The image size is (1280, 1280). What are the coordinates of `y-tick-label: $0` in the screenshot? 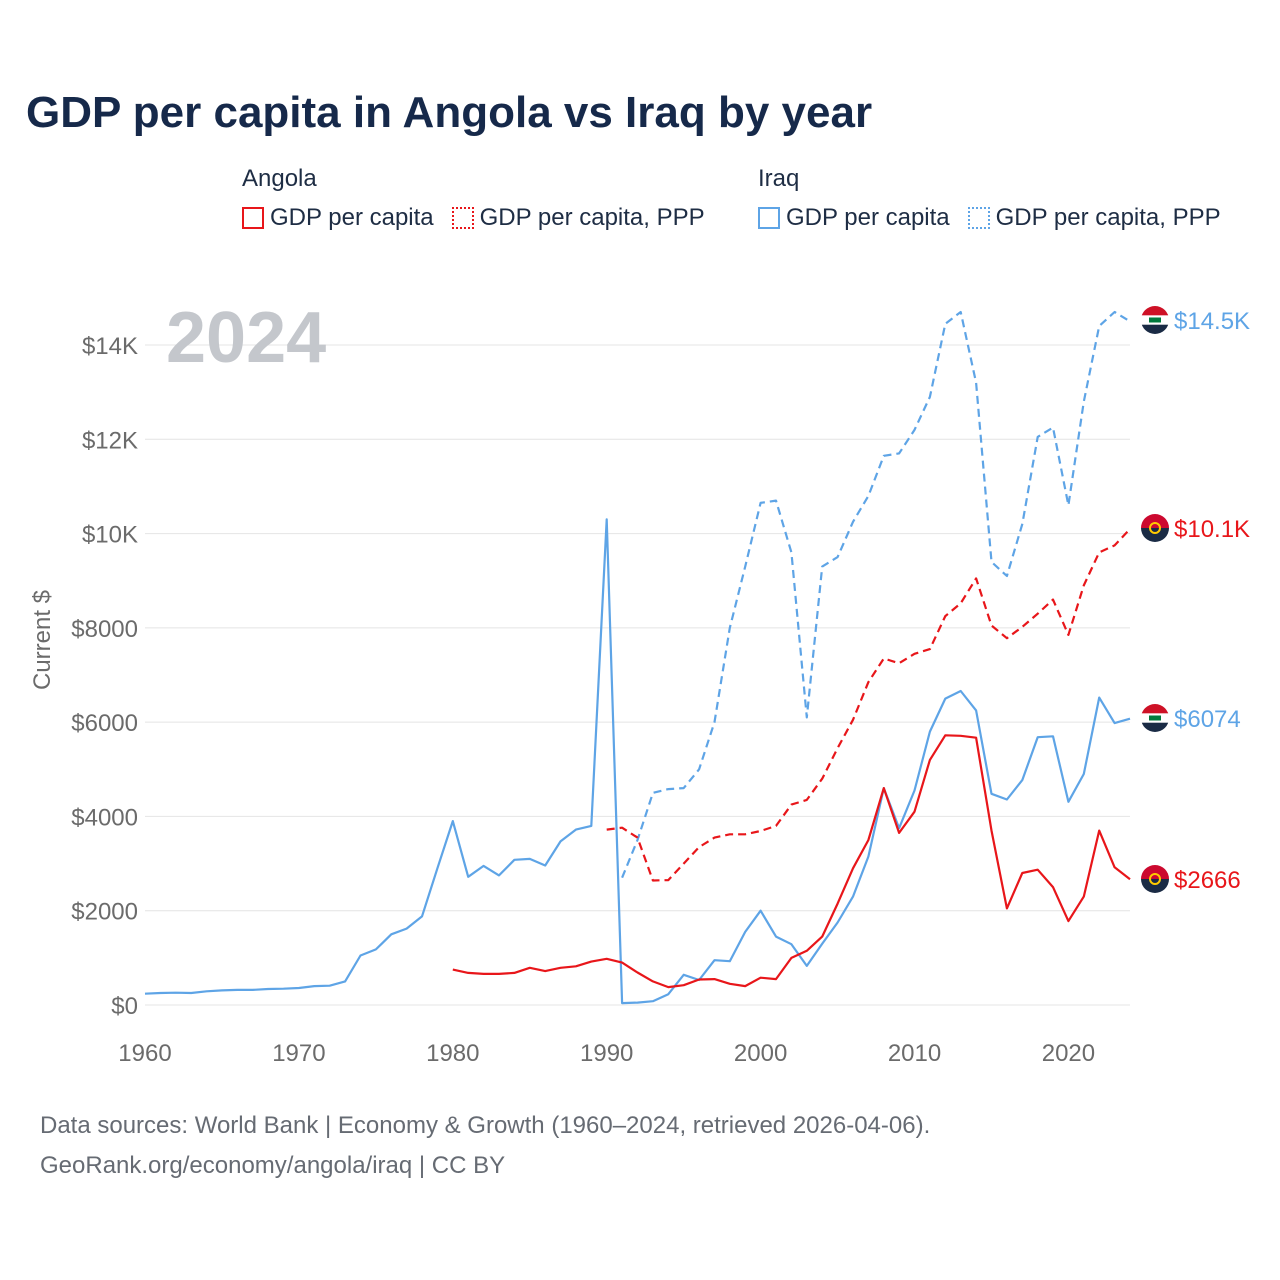 It's located at (124, 1006).